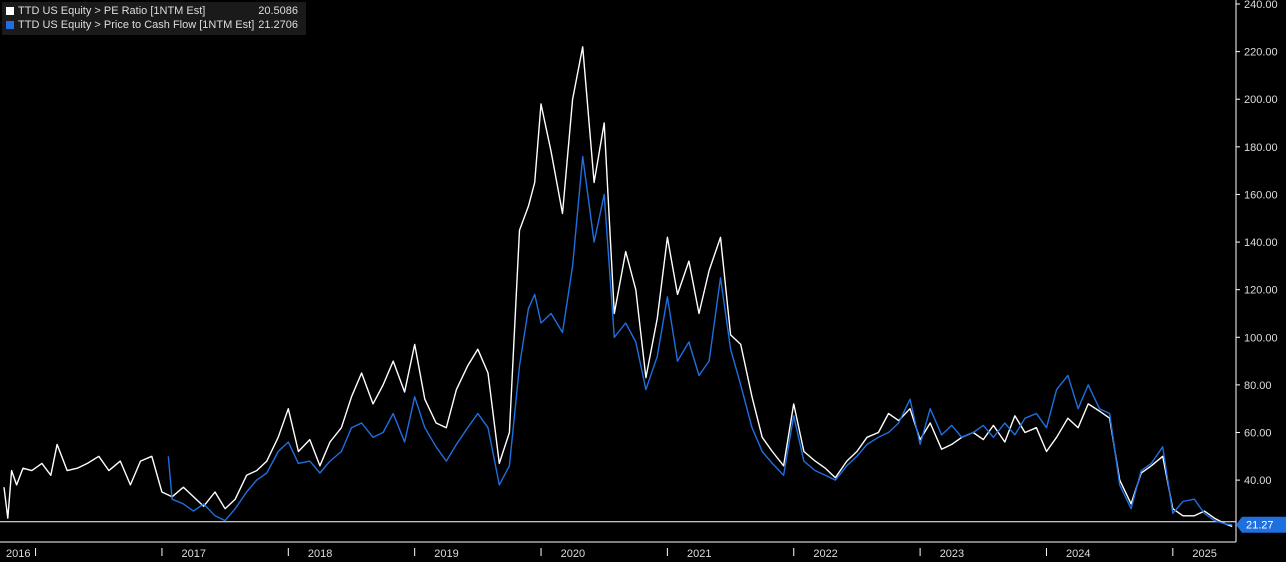  Describe the element at coordinates (1261, 148) in the screenshot. I see `y-tick-label: 180.00` at that location.